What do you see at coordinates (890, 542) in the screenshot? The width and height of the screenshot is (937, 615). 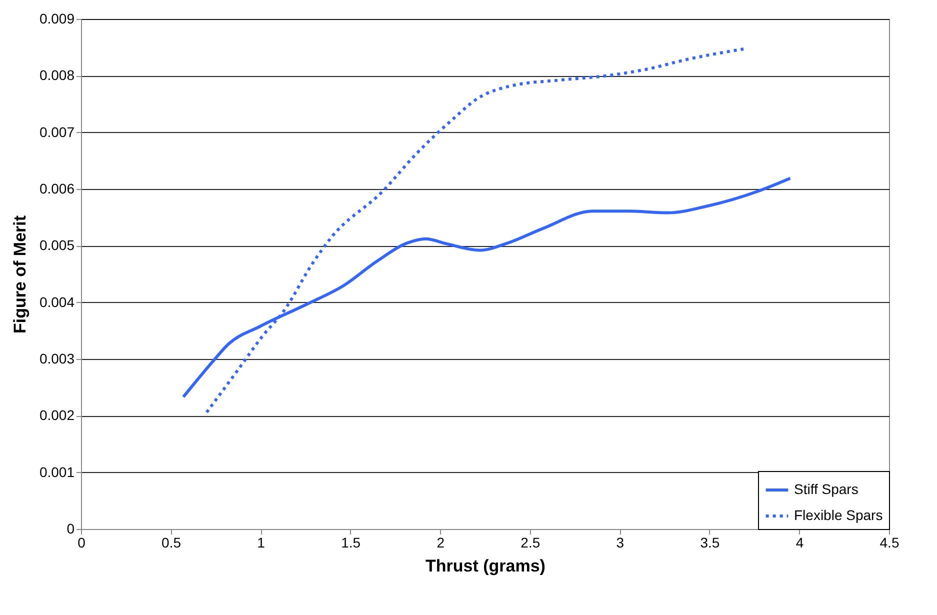 I see `x-tick-label: 4.5` at bounding box center [890, 542].